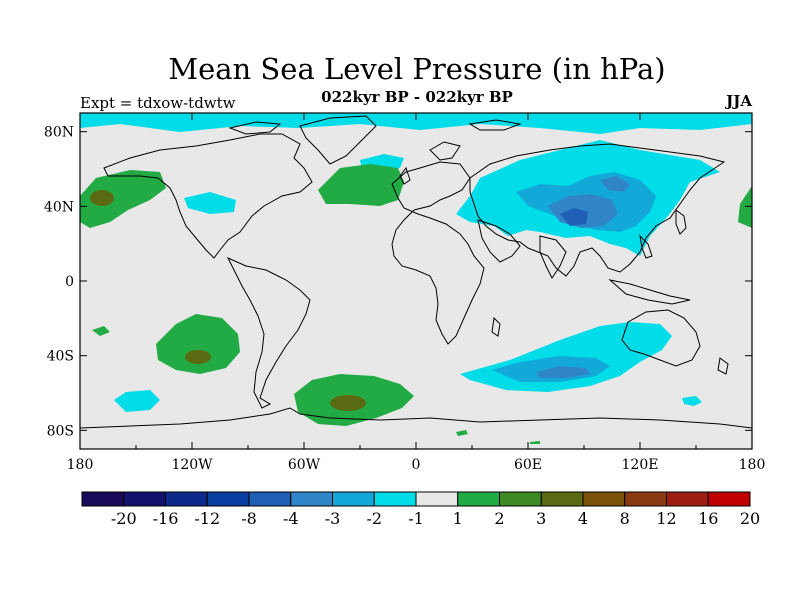 The image size is (800, 600). What do you see at coordinates (416, 465) in the screenshot?
I see `x-tick-label: 0` at bounding box center [416, 465].